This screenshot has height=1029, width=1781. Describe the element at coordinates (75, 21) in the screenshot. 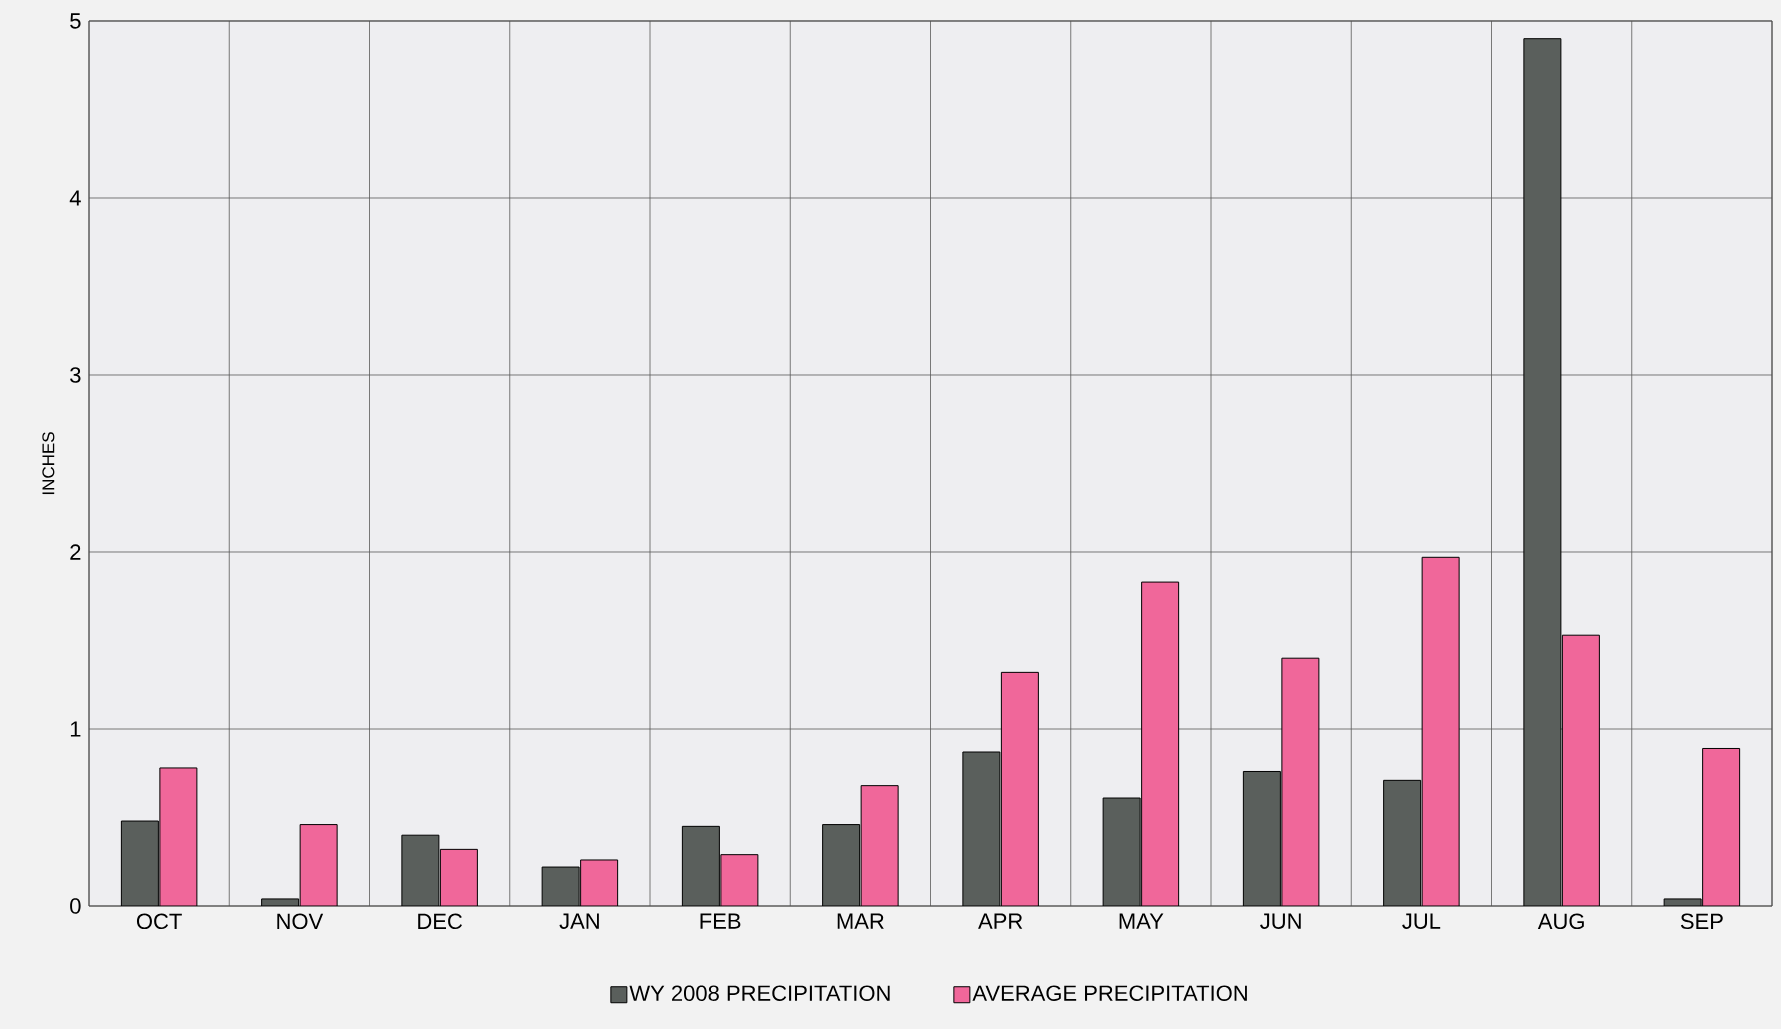

I see `y-tick-label: 5` at that location.